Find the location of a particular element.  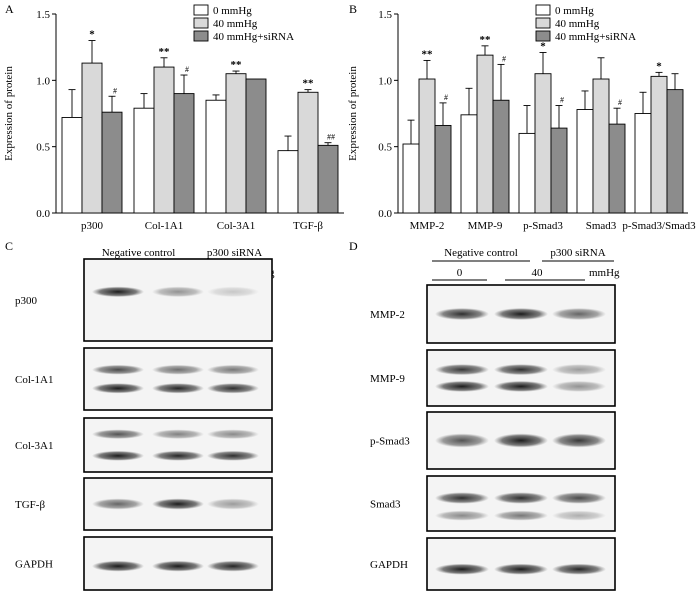

pressure-unit: mmHg is located at coordinates (604, 273).